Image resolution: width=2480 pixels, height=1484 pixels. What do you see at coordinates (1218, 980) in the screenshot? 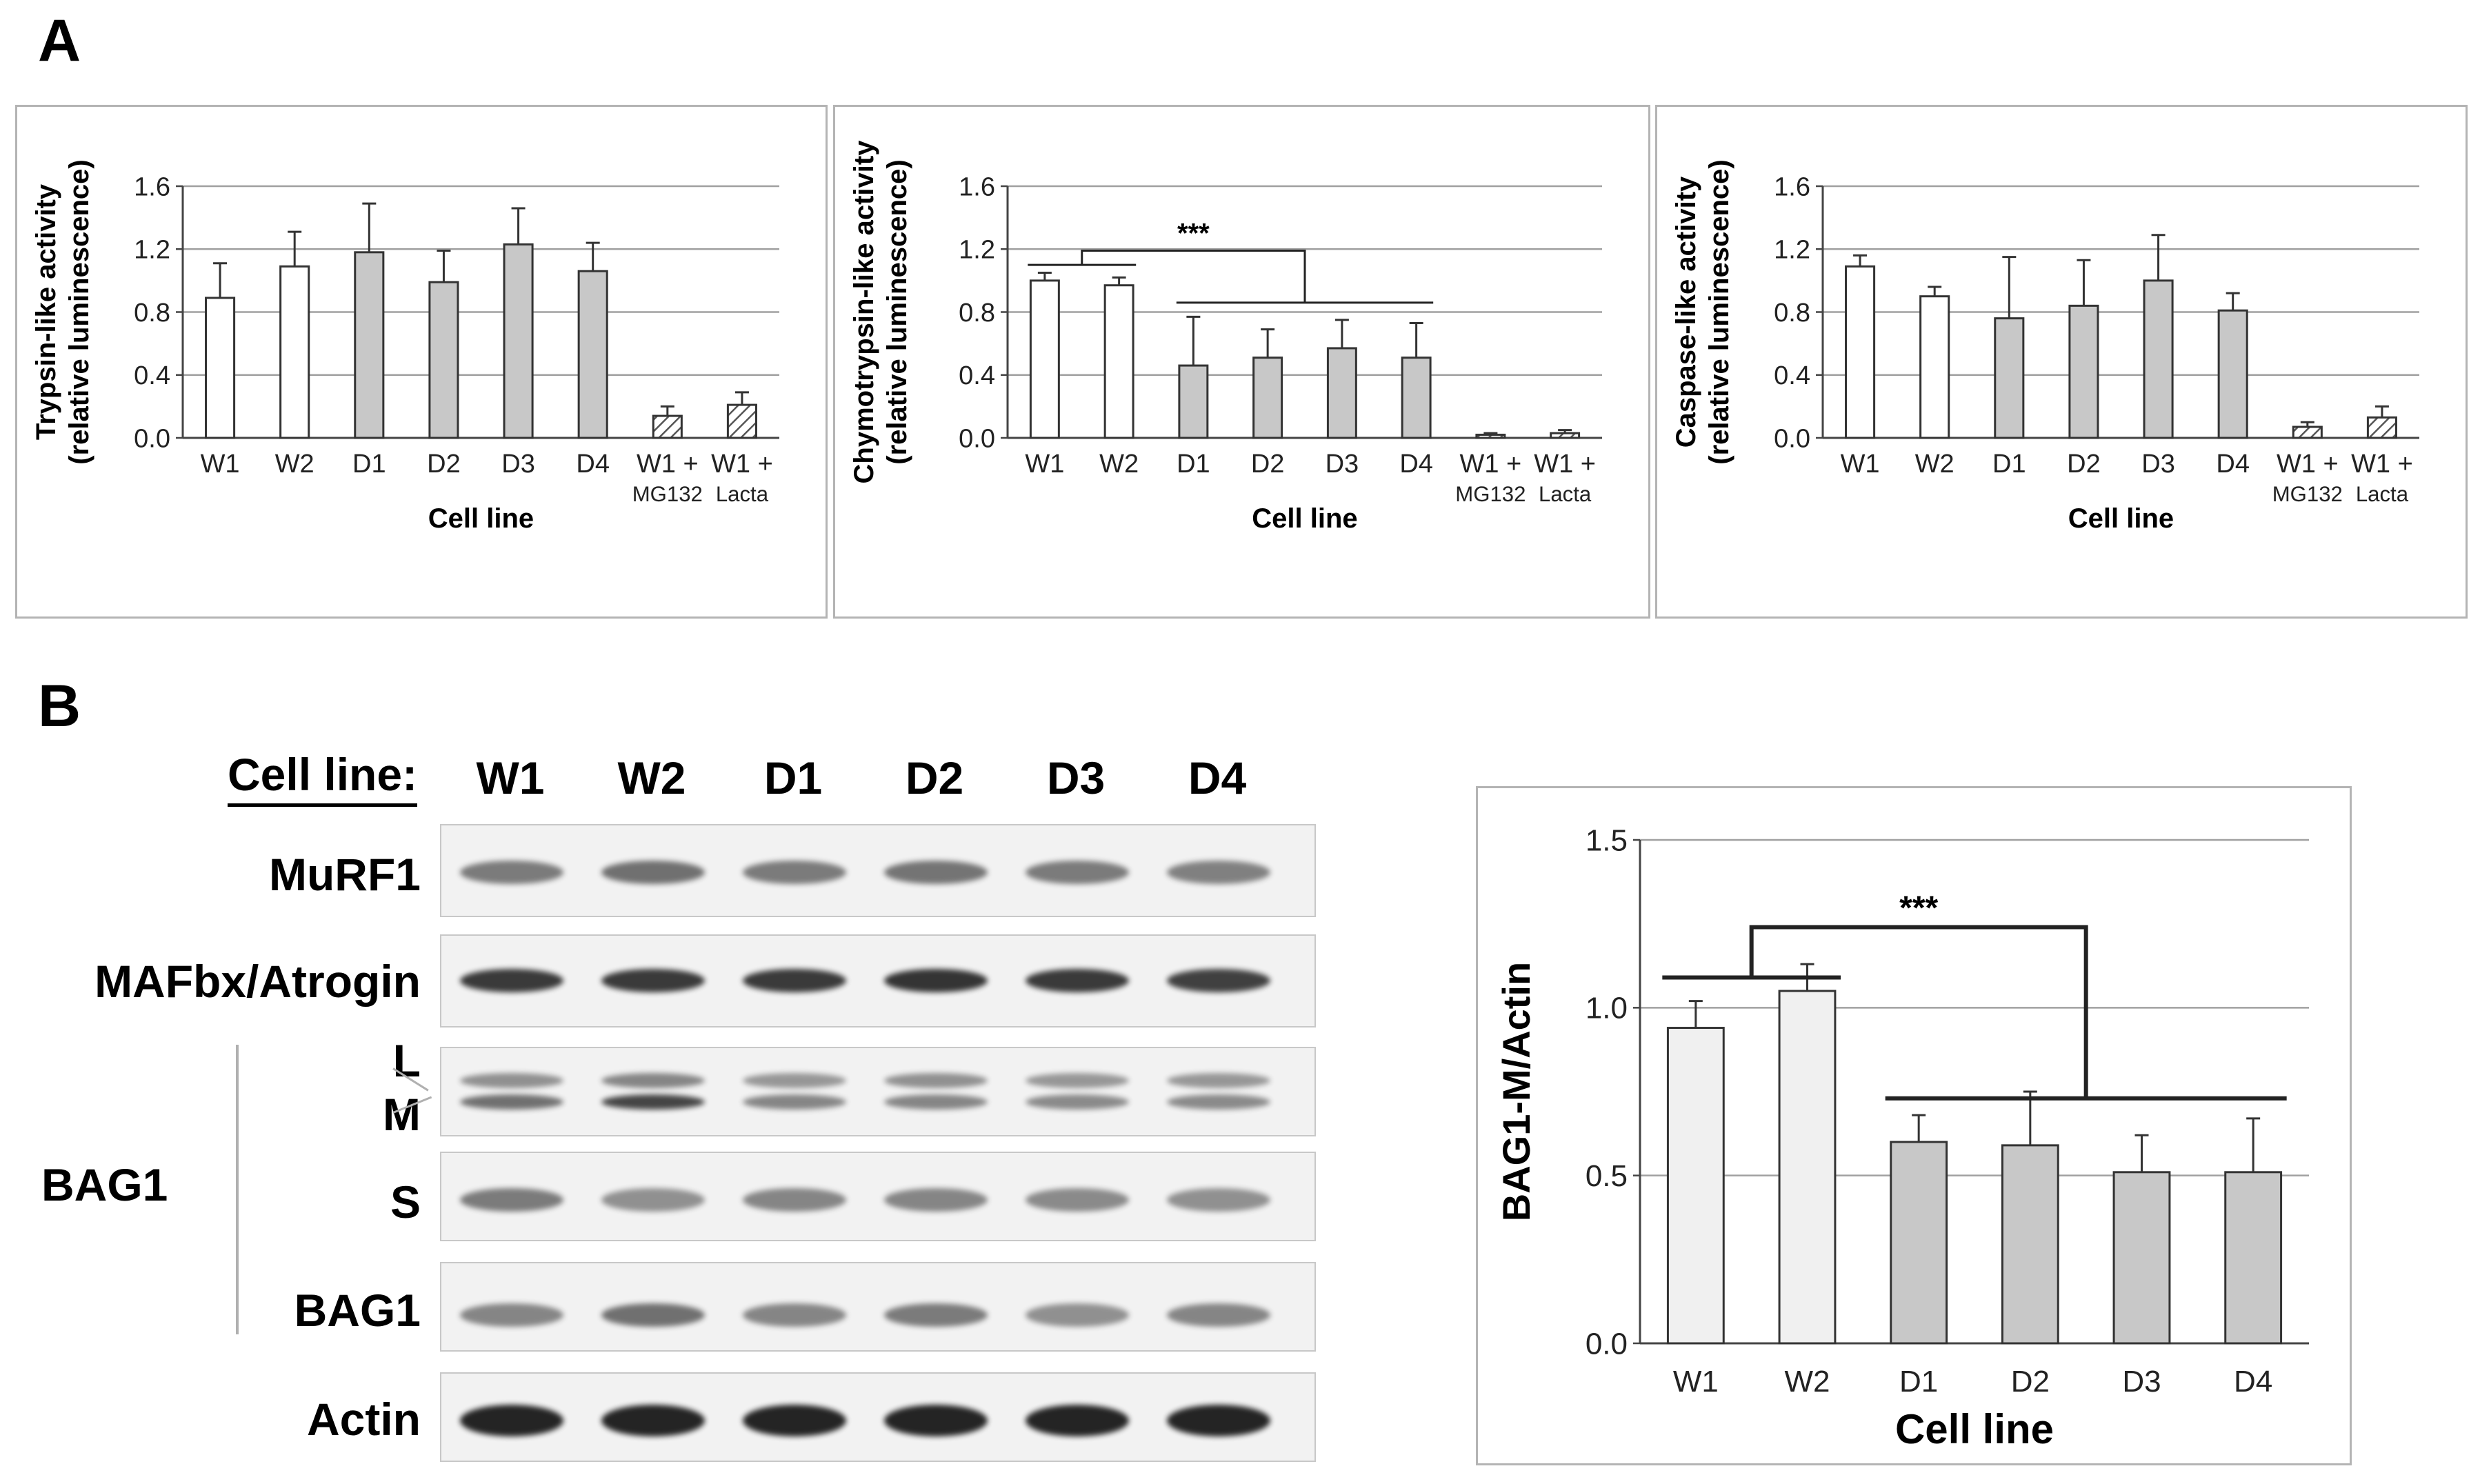
I see `band-mafbx-atrogin-d4` at bounding box center [1218, 980].